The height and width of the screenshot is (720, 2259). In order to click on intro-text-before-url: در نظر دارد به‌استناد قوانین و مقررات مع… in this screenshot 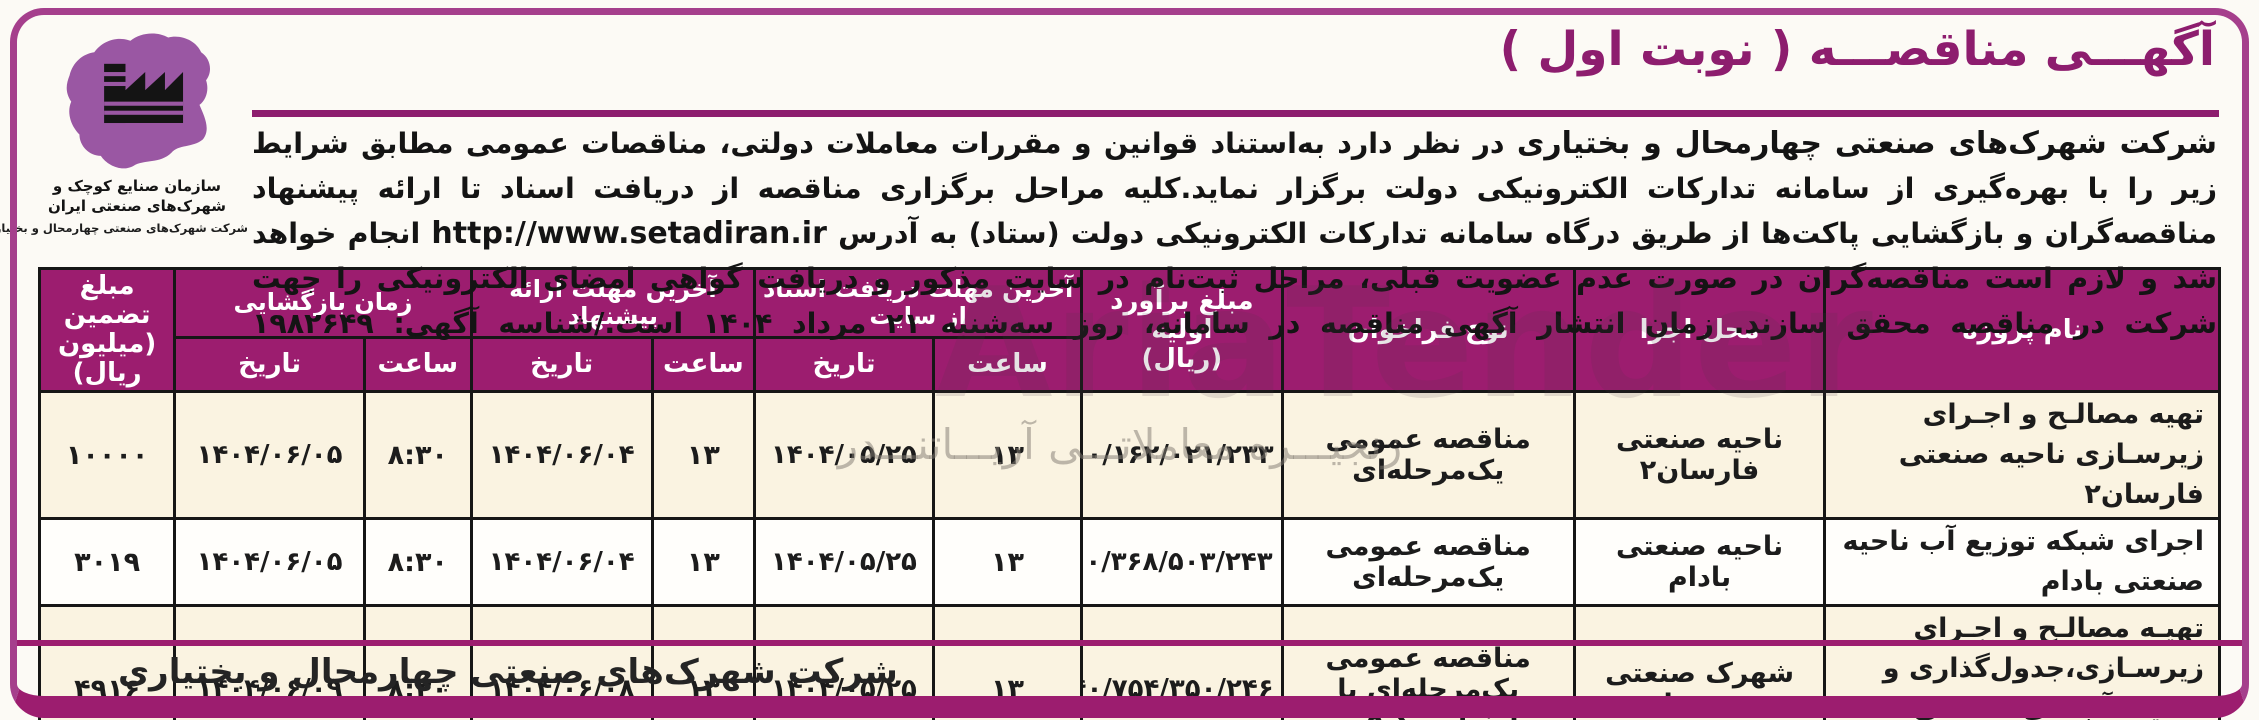, I will do `click(1234, 188)`.